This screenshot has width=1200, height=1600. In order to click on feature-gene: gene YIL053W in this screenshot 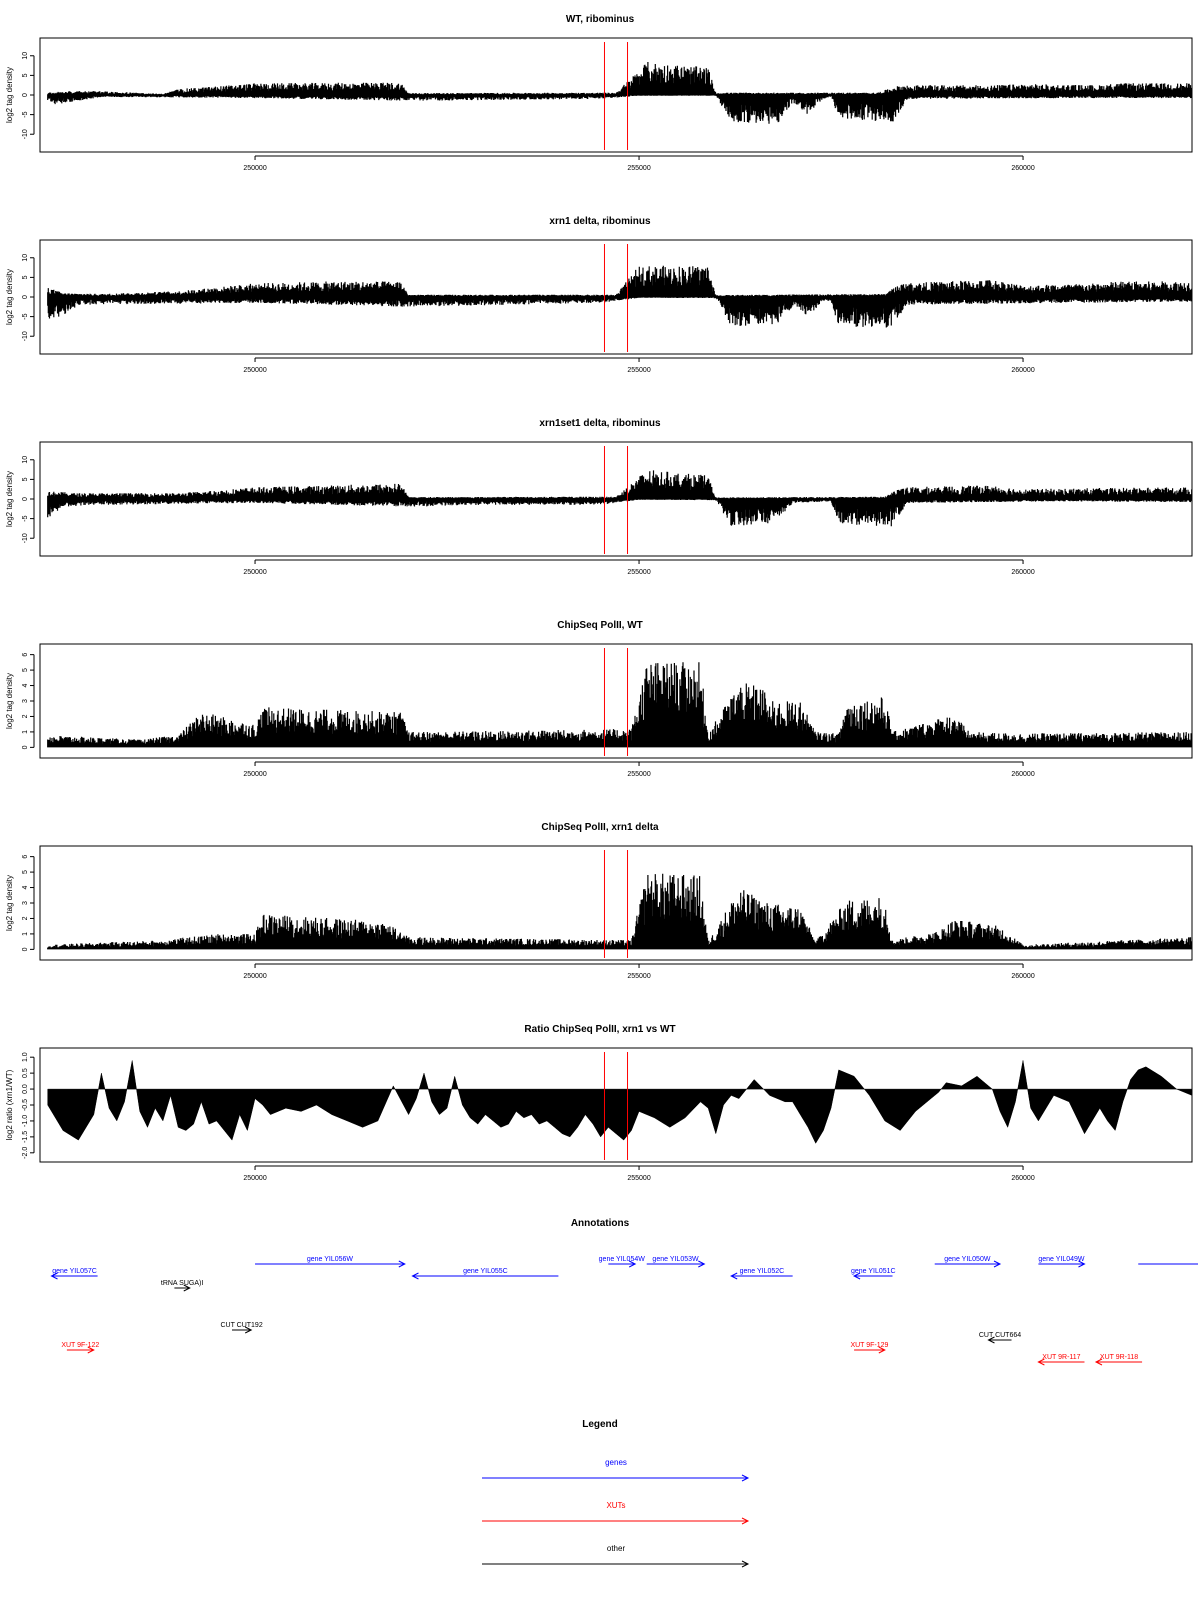, I will do `click(676, 1262)`.